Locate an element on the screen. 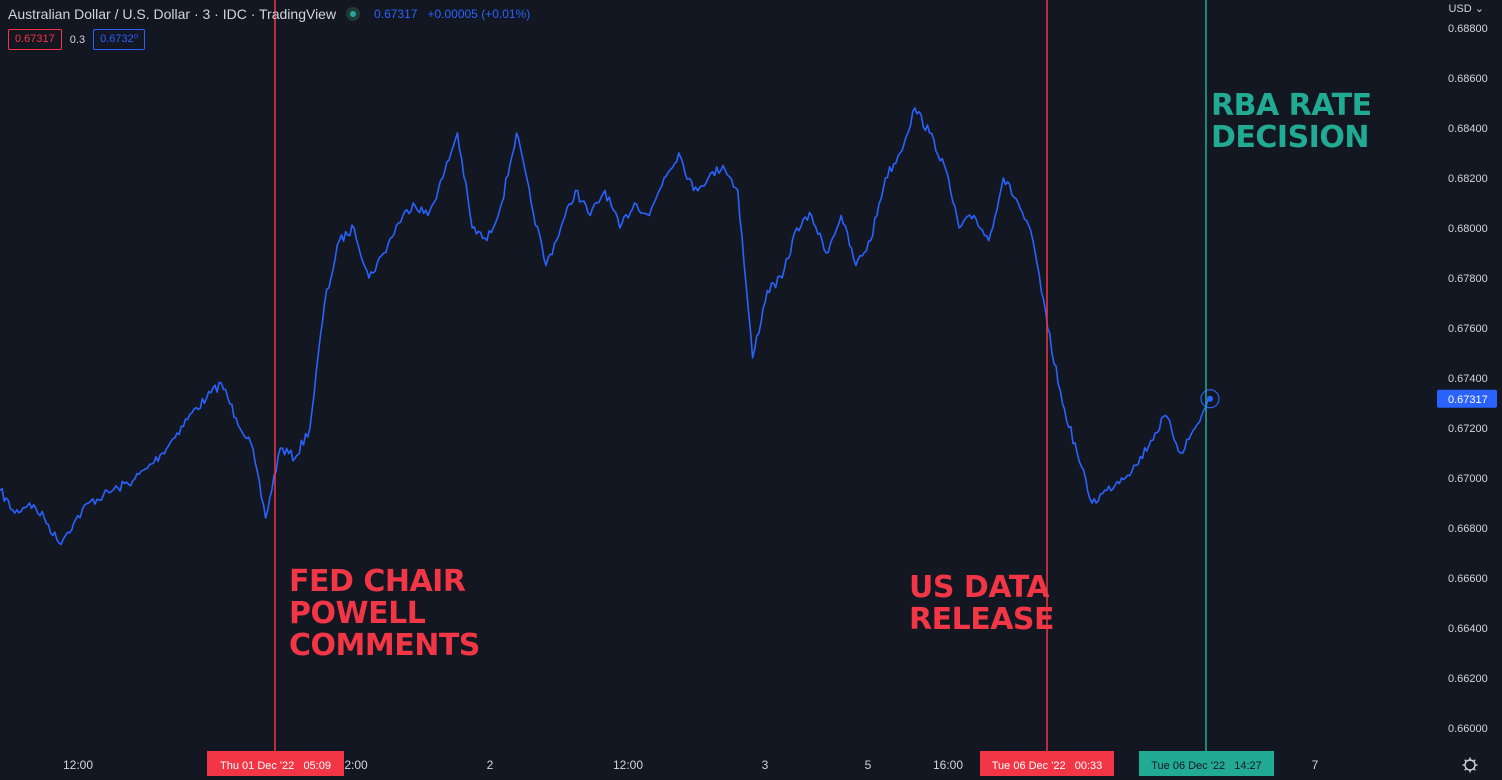 The image size is (1502, 780). x-tick-label: 7 is located at coordinates (1315, 765).